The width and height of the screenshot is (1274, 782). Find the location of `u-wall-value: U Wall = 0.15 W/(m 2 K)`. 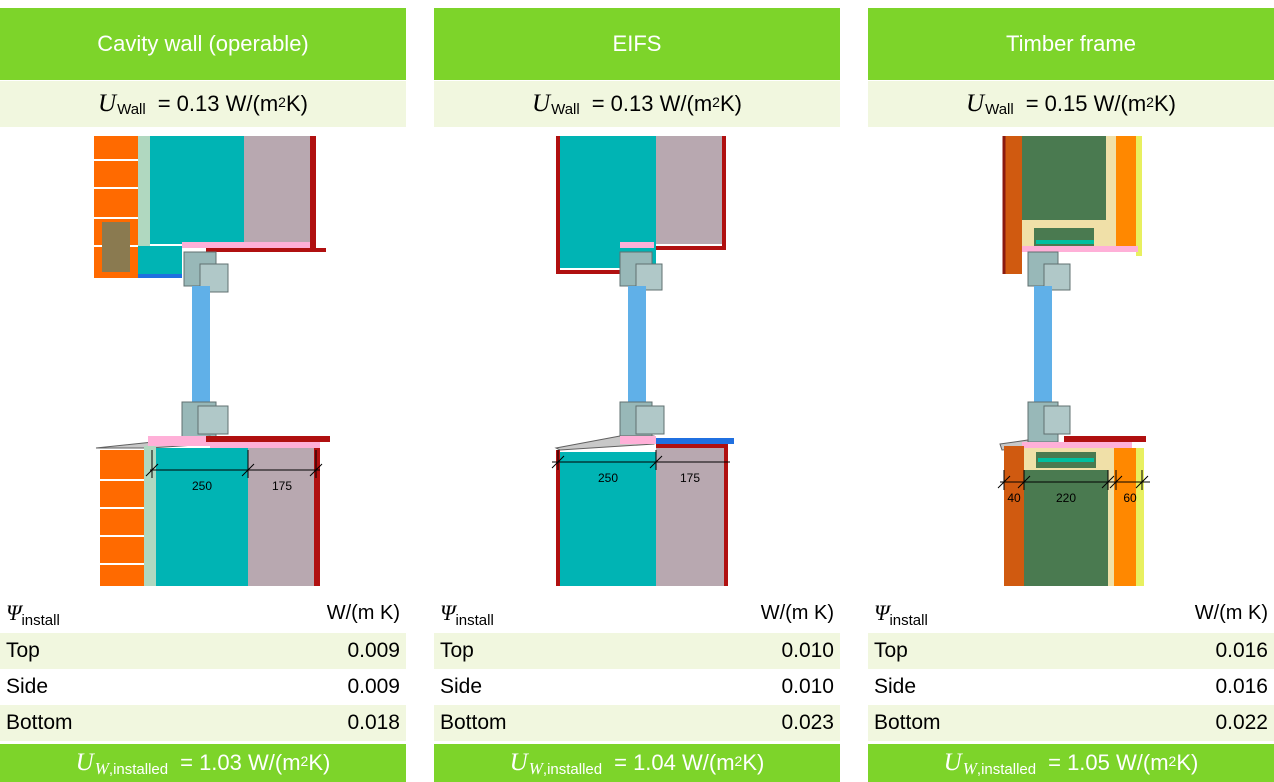

u-wall-value: U Wall = 0.15 W/(m 2 K) is located at coordinates (1071, 104).